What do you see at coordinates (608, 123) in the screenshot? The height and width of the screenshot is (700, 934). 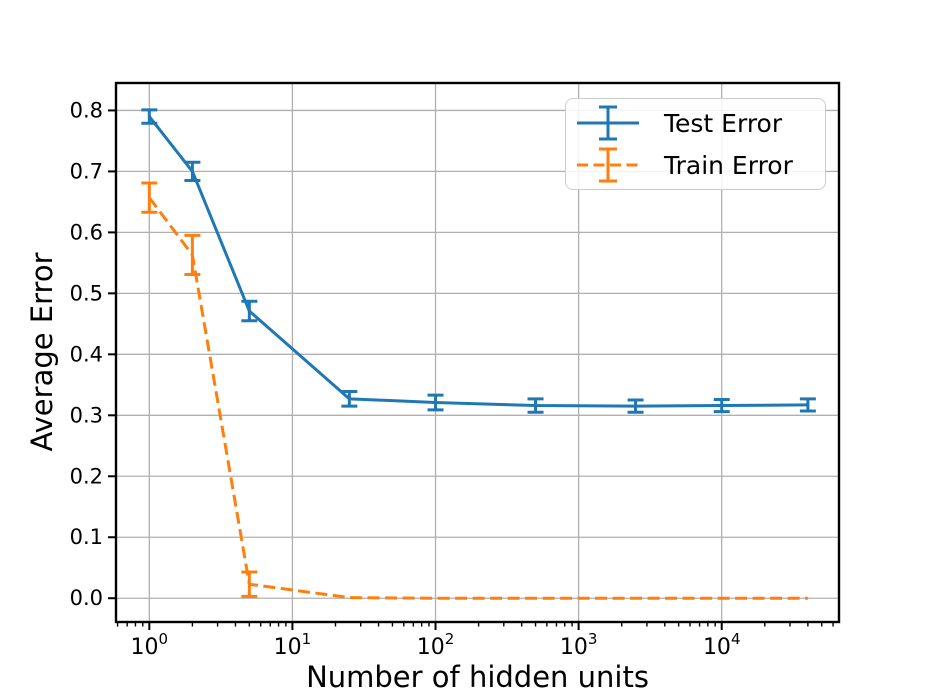 I see `test-error-errorbar-sample-icon` at bounding box center [608, 123].